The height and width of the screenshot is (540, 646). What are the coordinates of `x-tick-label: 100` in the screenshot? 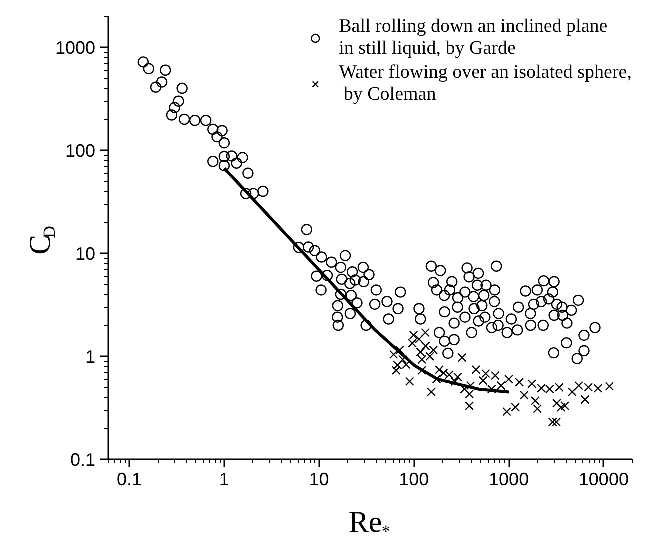 It's located at (414, 480).